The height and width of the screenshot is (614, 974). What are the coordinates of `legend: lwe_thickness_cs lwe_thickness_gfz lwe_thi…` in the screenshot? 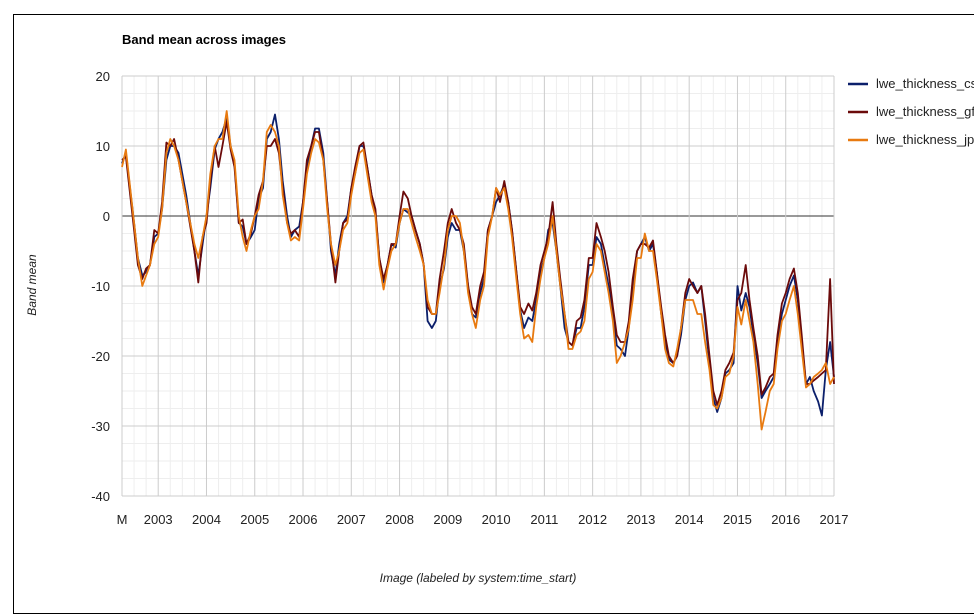 It's located at (911, 111).